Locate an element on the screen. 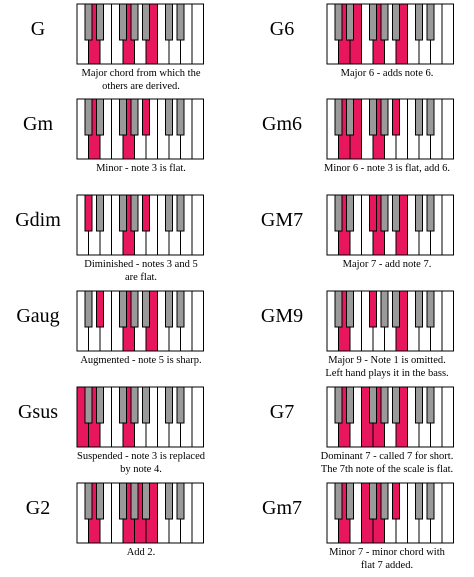  chord-caption: Major 6 - adds note 6. is located at coordinates (387, 73).